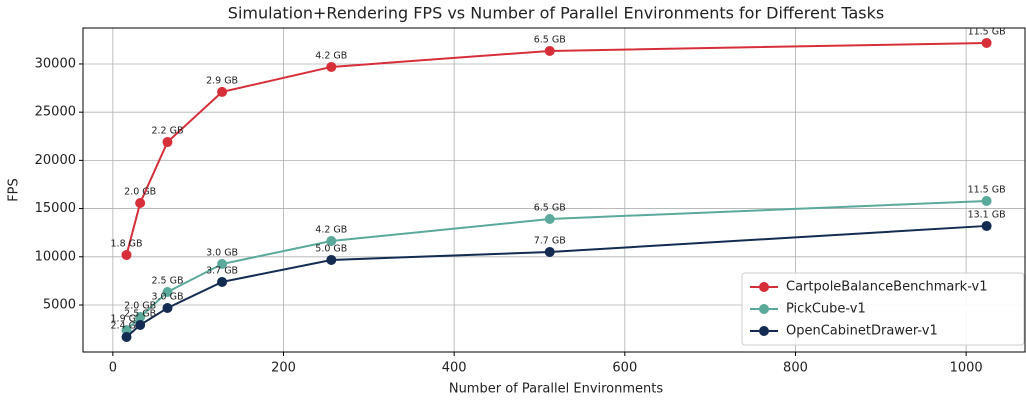 The width and height of the screenshot is (1026, 400). I want to click on data-label: 1.8 GB, so click(127, 243).